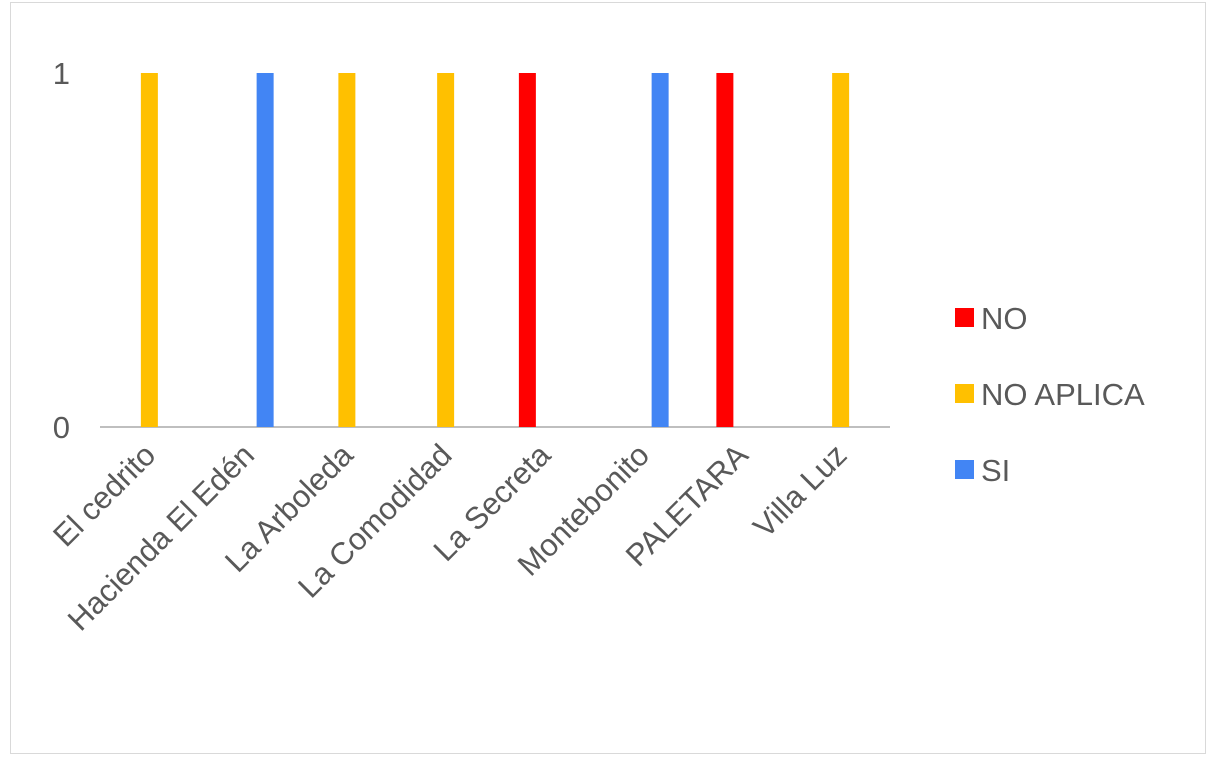 Image resolution: width=1215 pixels, height=761 pixels. Describe the element at coordinates (995, 470) in the screenshot. I see `legend-label: SI` at that location.